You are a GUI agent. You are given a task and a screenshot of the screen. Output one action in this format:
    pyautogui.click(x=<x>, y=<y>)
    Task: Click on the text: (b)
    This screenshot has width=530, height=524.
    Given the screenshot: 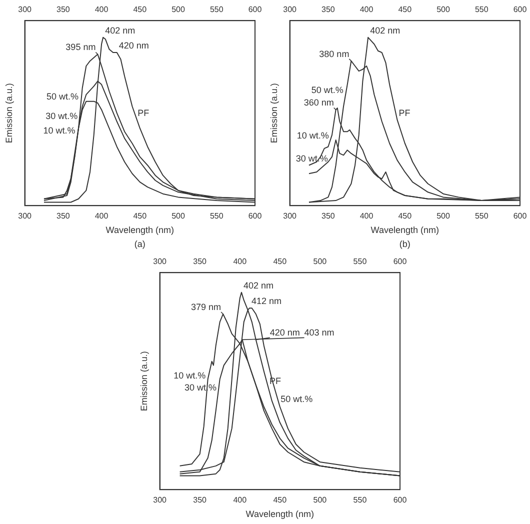 What is the action you would take?
    pyautogui.click(x=404, y=243)
    